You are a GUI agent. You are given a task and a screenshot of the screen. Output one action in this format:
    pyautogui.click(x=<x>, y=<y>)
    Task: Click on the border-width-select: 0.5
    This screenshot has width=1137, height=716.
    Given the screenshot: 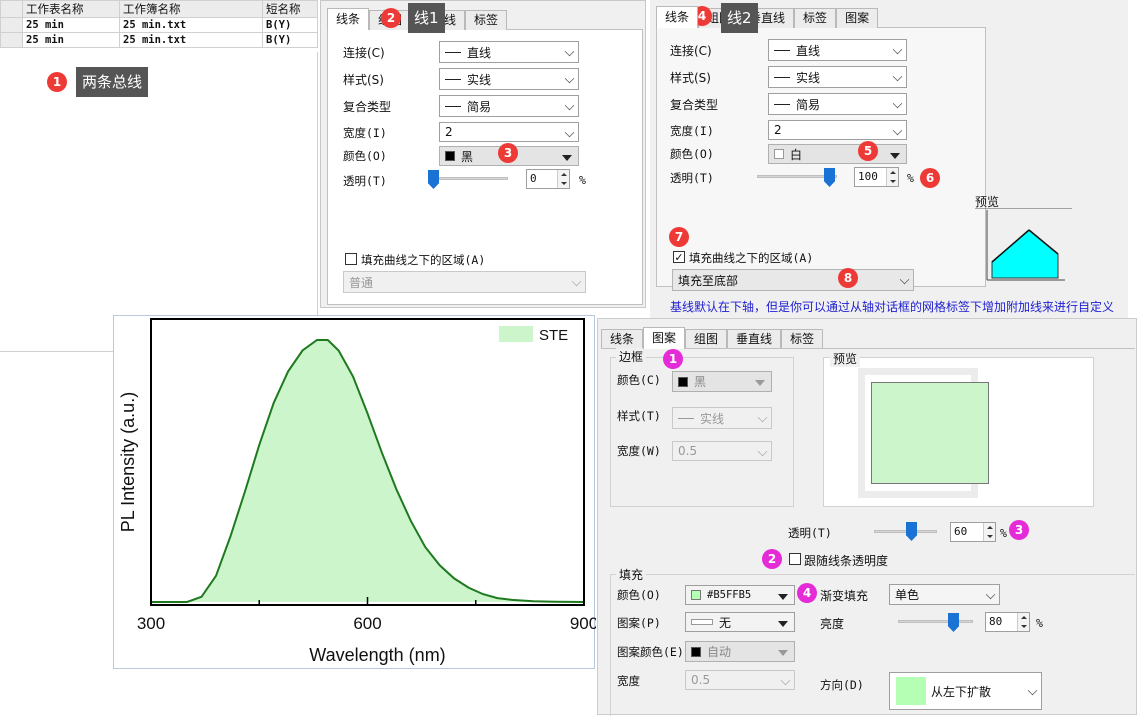 What is the action you would take?
    pyautogui.click(x=722, y=451)
    